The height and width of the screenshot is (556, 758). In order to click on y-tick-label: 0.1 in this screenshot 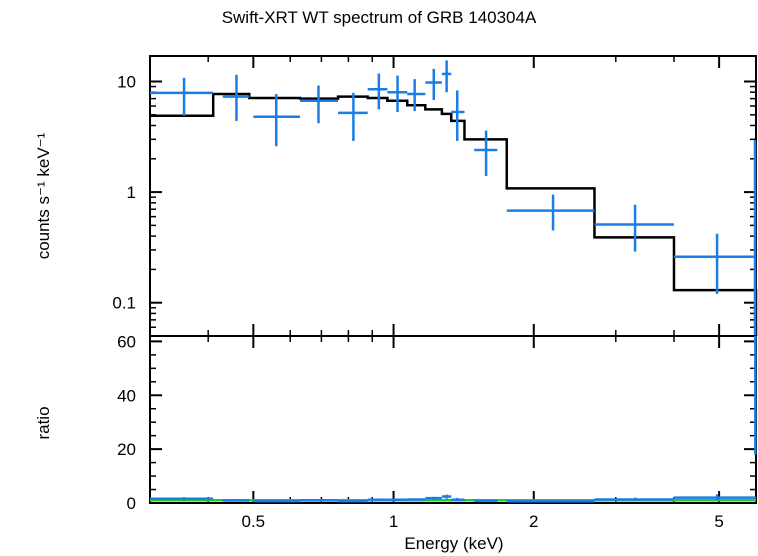, I will do `click(124, 303)`.